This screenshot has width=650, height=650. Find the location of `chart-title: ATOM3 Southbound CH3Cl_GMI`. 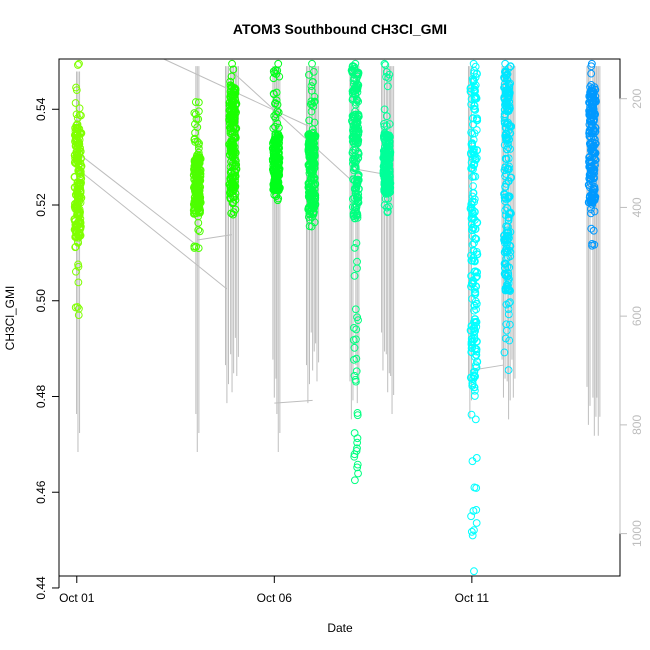

chart-title: ATOM3 Southbound CH3Cl_GMI is located at coordinates (340, 29).